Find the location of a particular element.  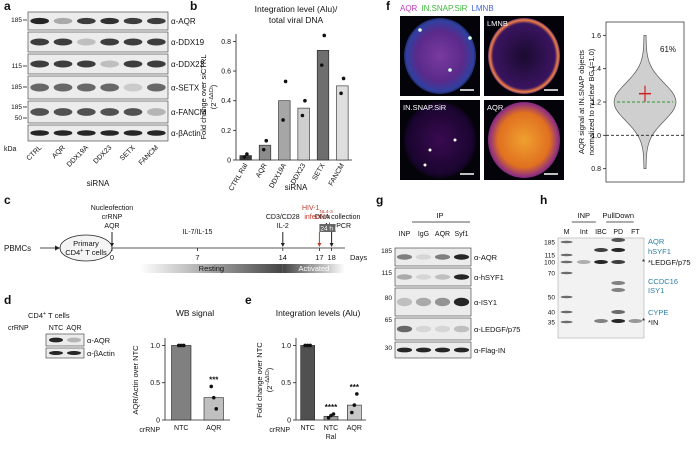

label-part: (2 is located at coordinates (213, 106).